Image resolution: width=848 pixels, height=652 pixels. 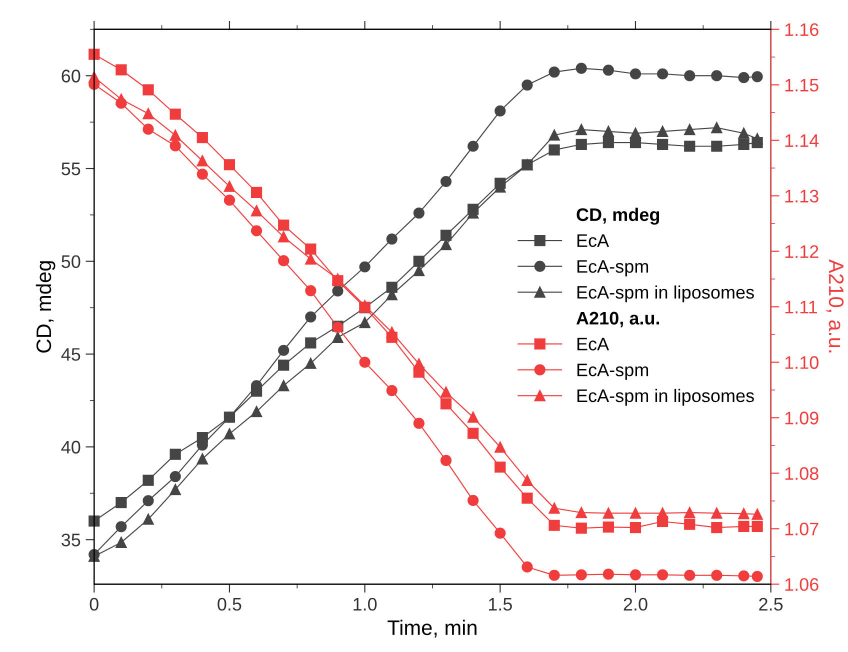 What do you see at coordinates (771, 604) in the screenshot?
I see `x-tick-label: 2.5` at bounding box center [771, 604].